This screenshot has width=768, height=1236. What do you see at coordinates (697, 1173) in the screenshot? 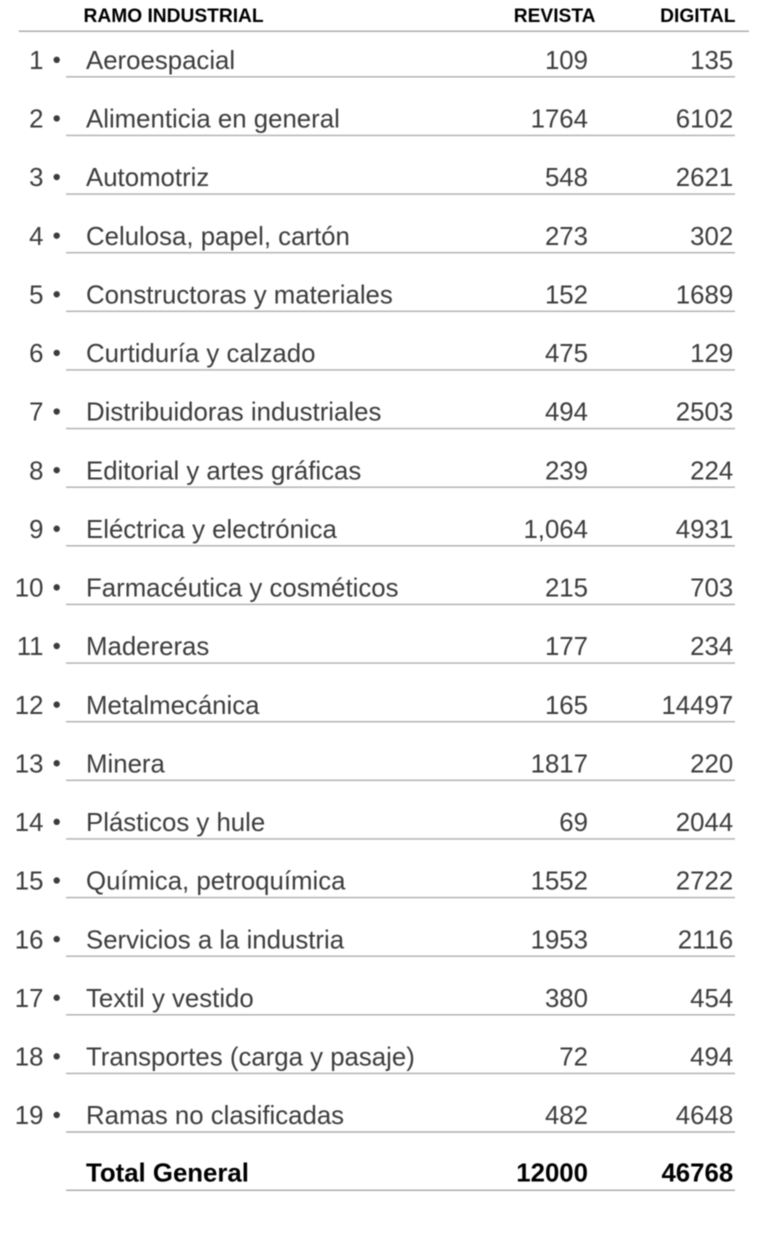
I see `svg-text: 46768` at bounding box center [697, 1173].